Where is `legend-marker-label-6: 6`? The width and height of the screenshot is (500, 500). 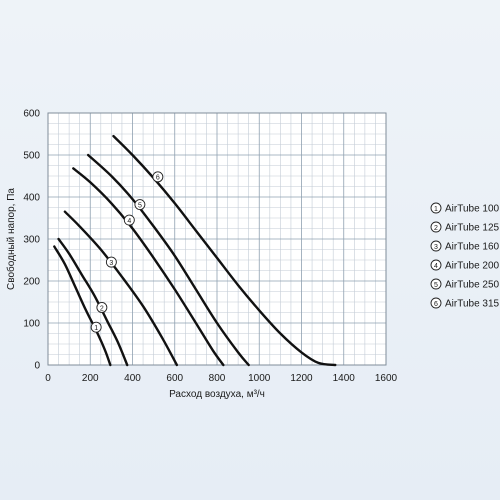
legend-marker-label-6: 6 is located at coordinates (436, 304).